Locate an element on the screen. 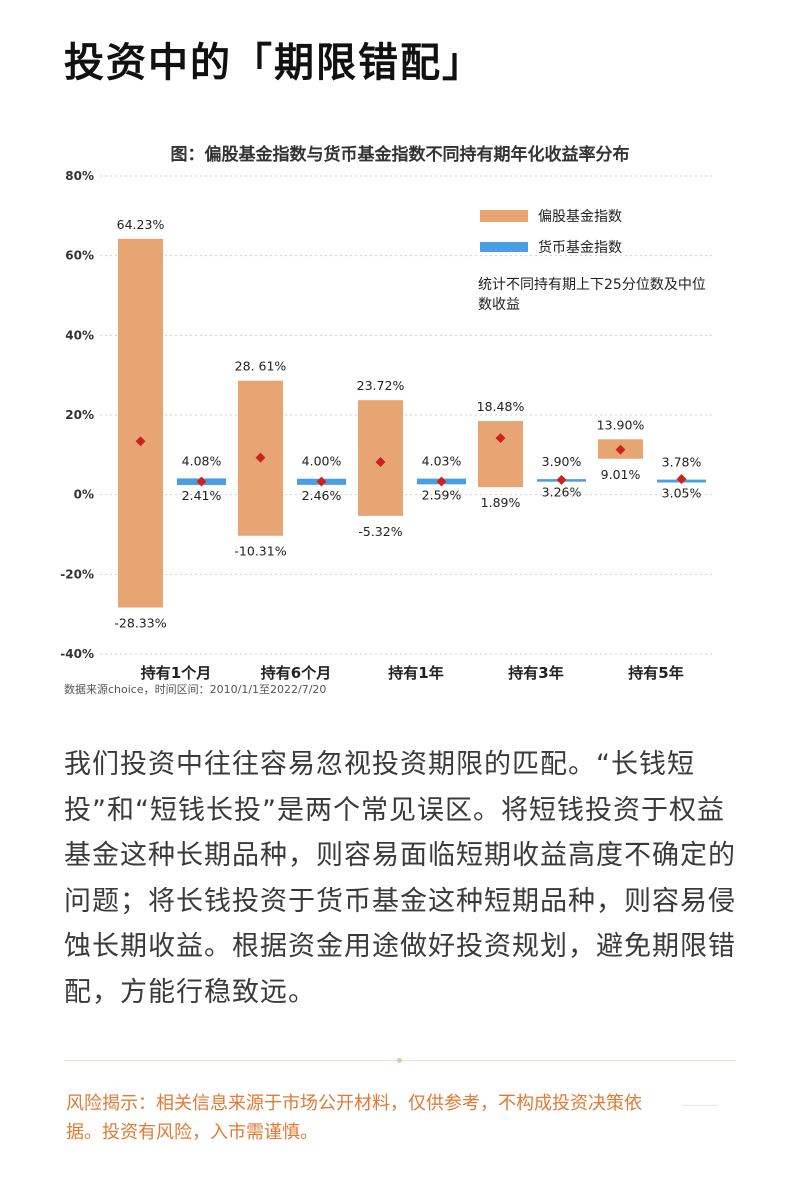  legend-swatch-money is located at coordinates (504, 247).